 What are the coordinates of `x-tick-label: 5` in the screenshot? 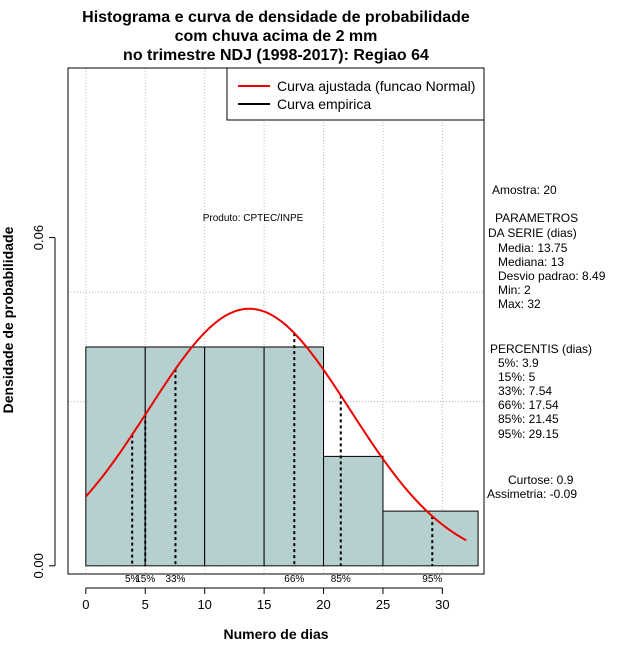 It's located at (145, 604).